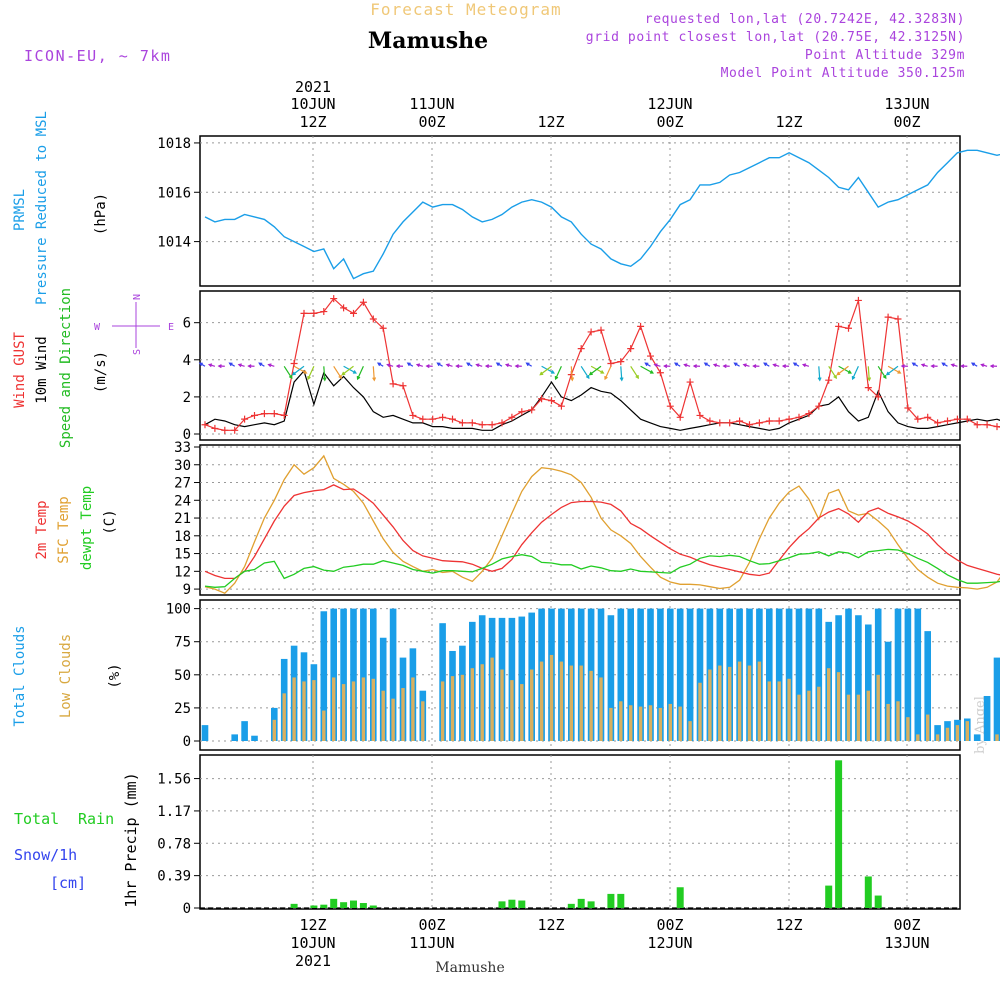 This screenshot has height=1000, width=1000. I want to click on precip-tick-label-4: 1.56, so click(174, 780).